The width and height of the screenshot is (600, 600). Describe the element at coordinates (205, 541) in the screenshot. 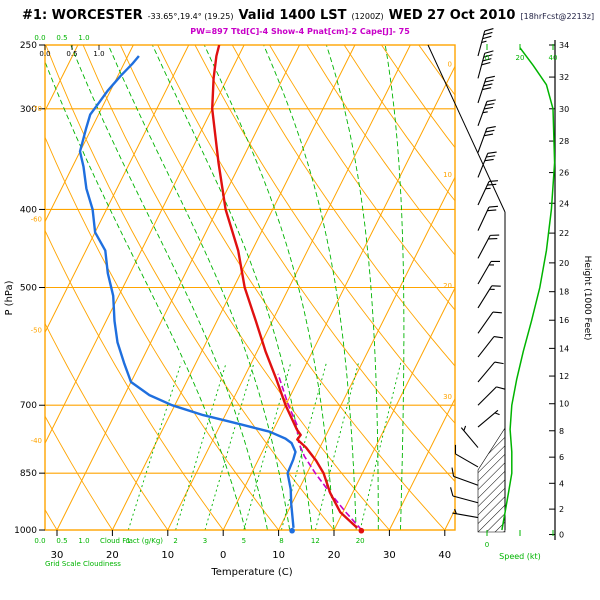

I see `svg-text: 3` at that location.